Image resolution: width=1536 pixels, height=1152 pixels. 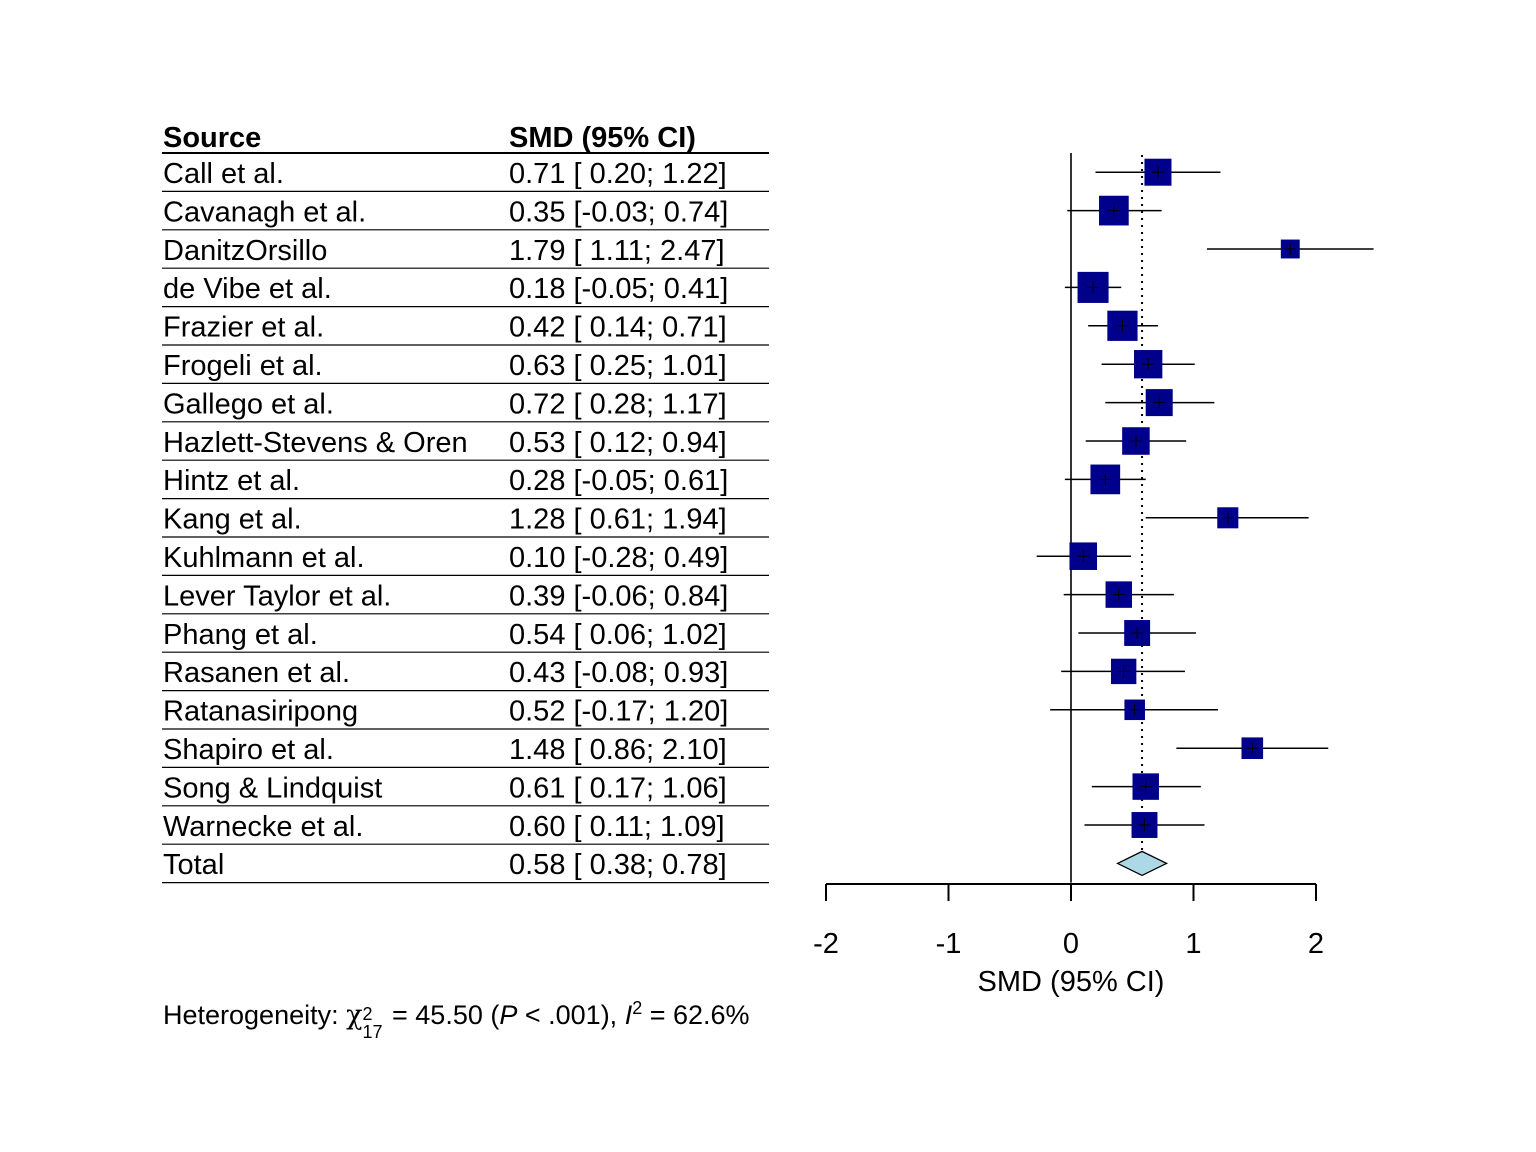 What do you see at coordinates (826, 944) in the screenshot?
I see `x-tick-label: -2` at bounding box center [826, 944].